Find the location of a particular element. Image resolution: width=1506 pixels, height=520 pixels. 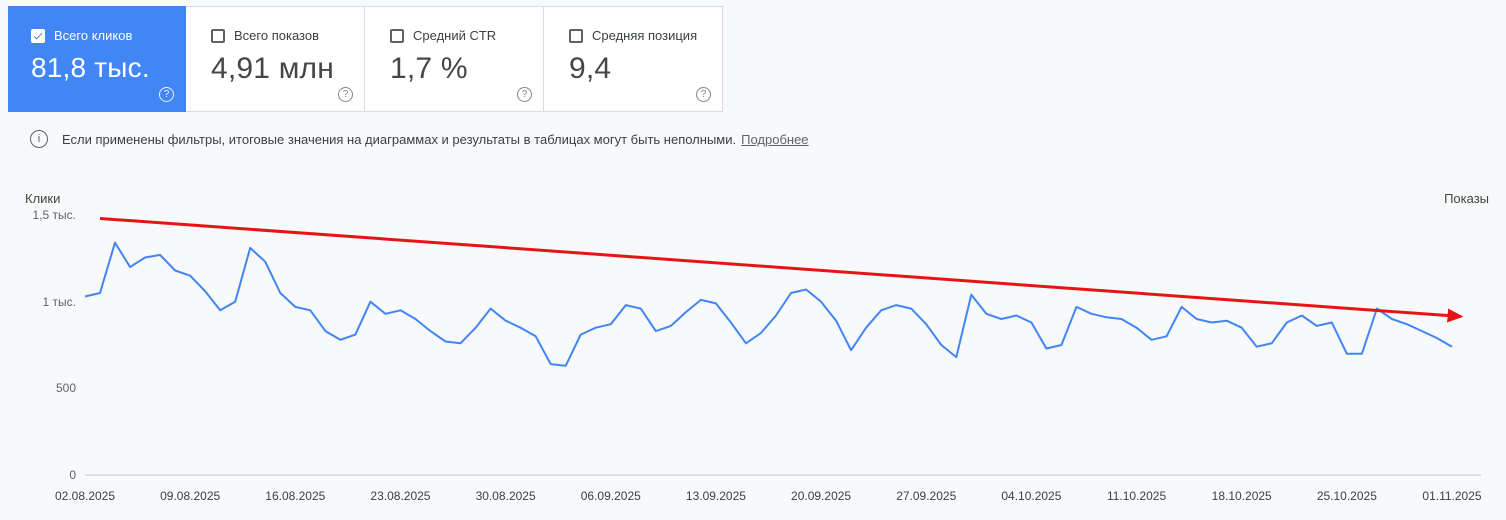

metric-card-header: Всего кликов is located at coordinates (101, 35).